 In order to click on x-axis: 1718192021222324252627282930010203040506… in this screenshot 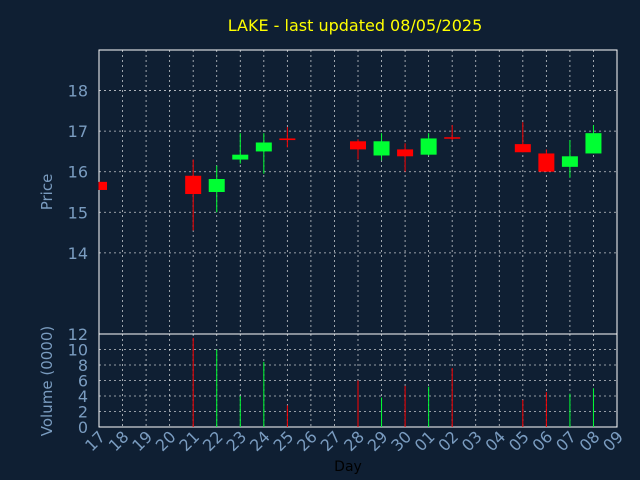, I will do `click(354, 441)`.